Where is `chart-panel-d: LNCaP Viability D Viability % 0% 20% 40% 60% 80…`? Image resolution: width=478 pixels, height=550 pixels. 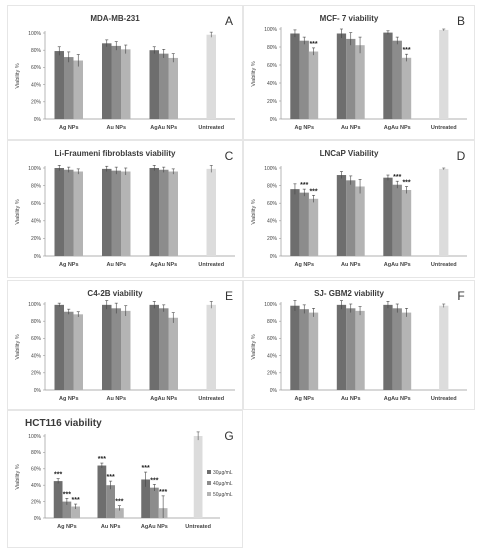
chart-panel-d: LNCaP Viability D Viability % 0% 20% 40% 60% 80… is located at coordinates (359, 209).